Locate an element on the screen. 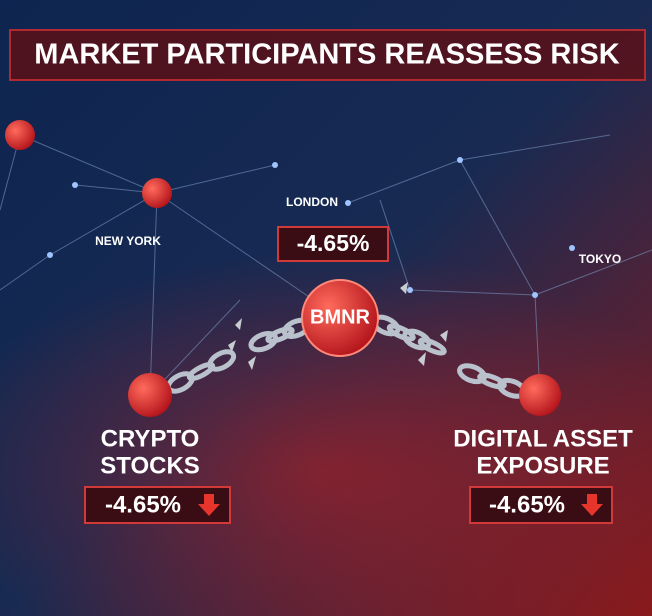 This screenshot has width=652, height=616. center-change: -4.65% is located at coordinates (333, 243).